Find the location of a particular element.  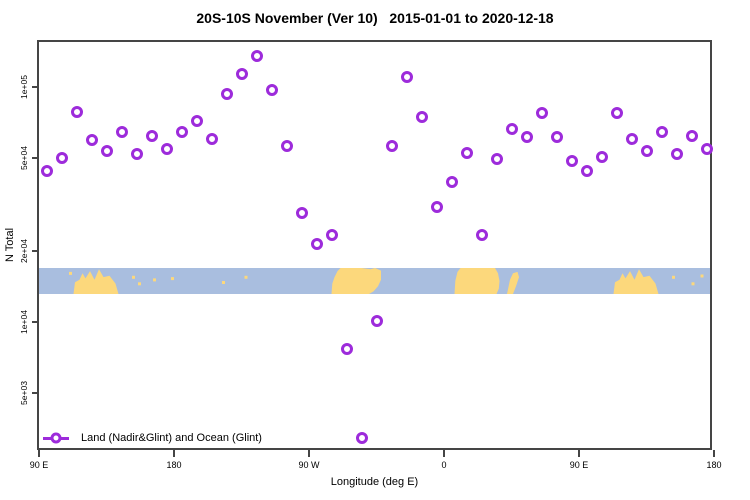

land-region-south-america is located at coordinates (356, 281).